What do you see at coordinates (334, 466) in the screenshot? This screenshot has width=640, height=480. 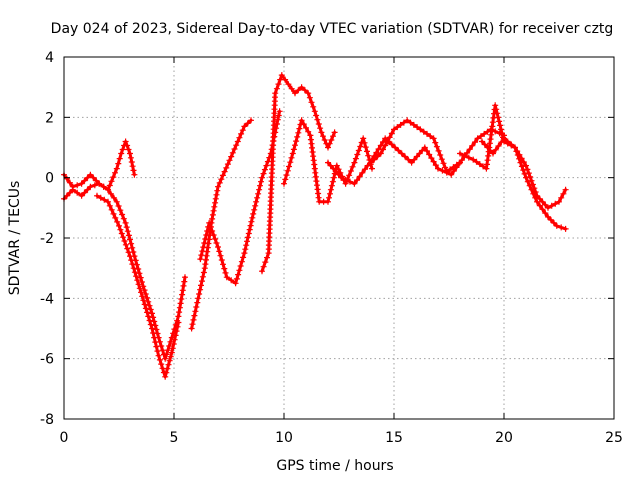 I see `x-axis-title: GPS time / hours` at bounding box center [334, 466].